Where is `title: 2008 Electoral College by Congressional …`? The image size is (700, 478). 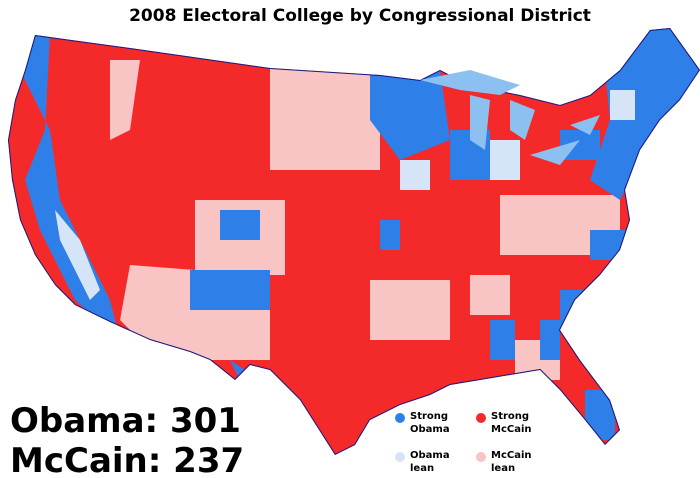 title: 2008 Electoral College by Congressional … is located at coordinates (360, 16).